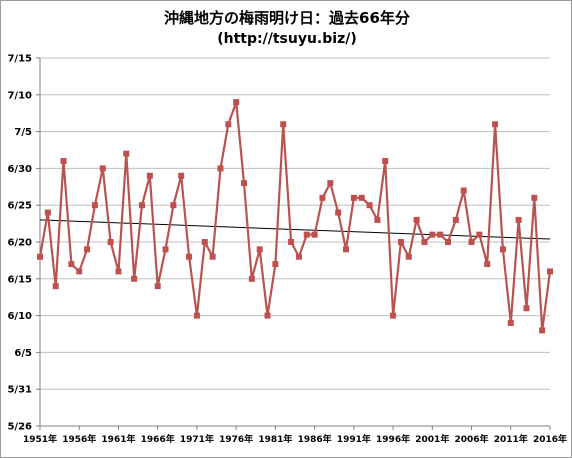  I want to click on x-tick-label: 1951年, so click(40, 439).